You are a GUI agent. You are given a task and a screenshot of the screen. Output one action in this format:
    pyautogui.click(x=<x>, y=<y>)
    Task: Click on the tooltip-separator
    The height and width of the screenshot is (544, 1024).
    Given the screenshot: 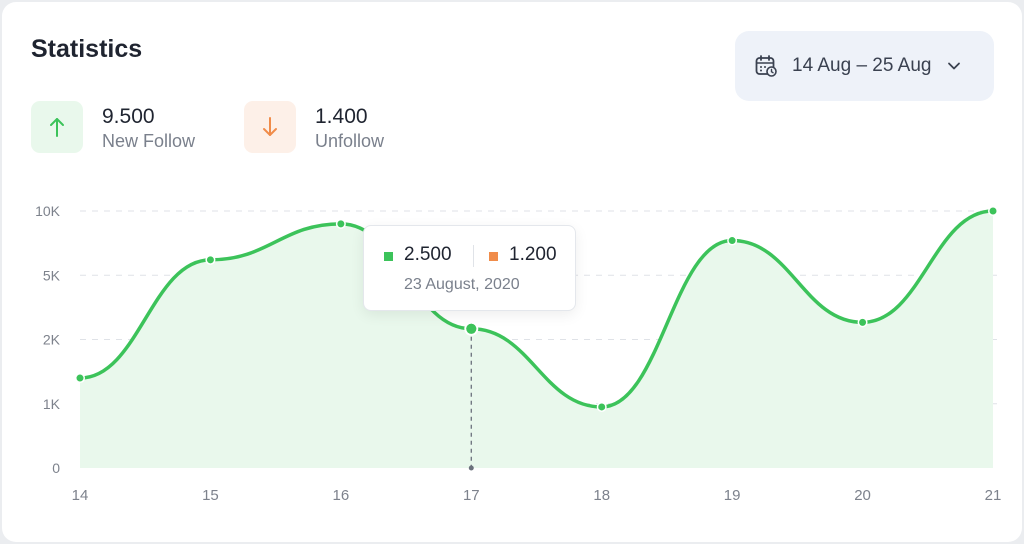 What is the action you would take?
    pyautogui.click(x=473, y=256)
    